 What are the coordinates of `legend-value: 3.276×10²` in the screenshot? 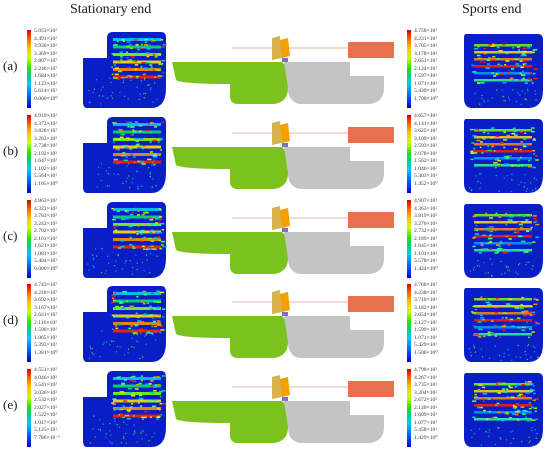 It's located at (426, 223).